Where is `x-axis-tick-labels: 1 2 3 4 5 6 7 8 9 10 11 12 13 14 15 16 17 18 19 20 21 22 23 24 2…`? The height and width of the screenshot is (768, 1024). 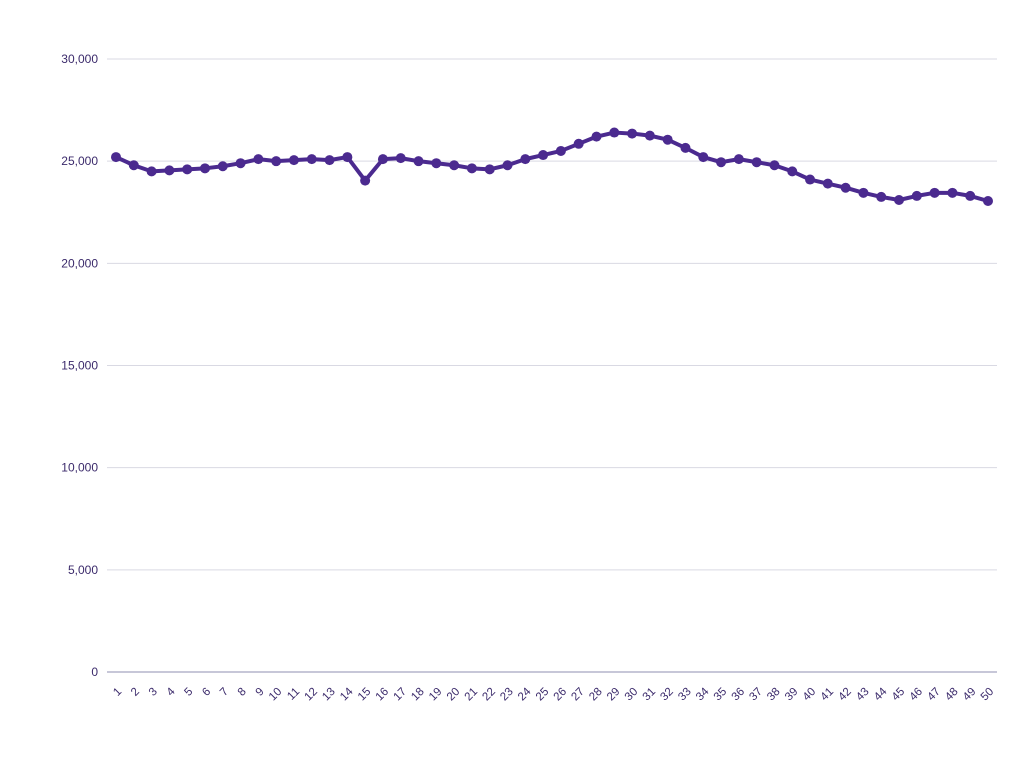
x-axis-tick-labels: 1 2 3 4 5 6 7 8 9 10 11 12 13 14 15 16 17 18 19 20 21 22 23 24 2… is located at coordinates (553, 694).